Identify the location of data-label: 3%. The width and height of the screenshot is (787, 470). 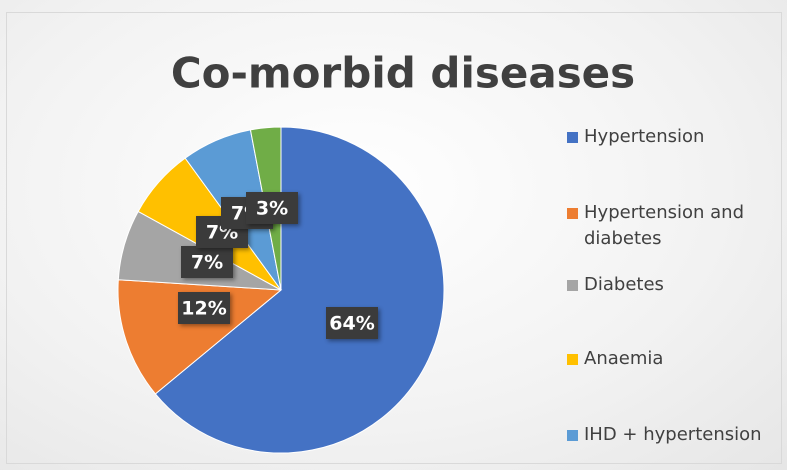
(272, 208).